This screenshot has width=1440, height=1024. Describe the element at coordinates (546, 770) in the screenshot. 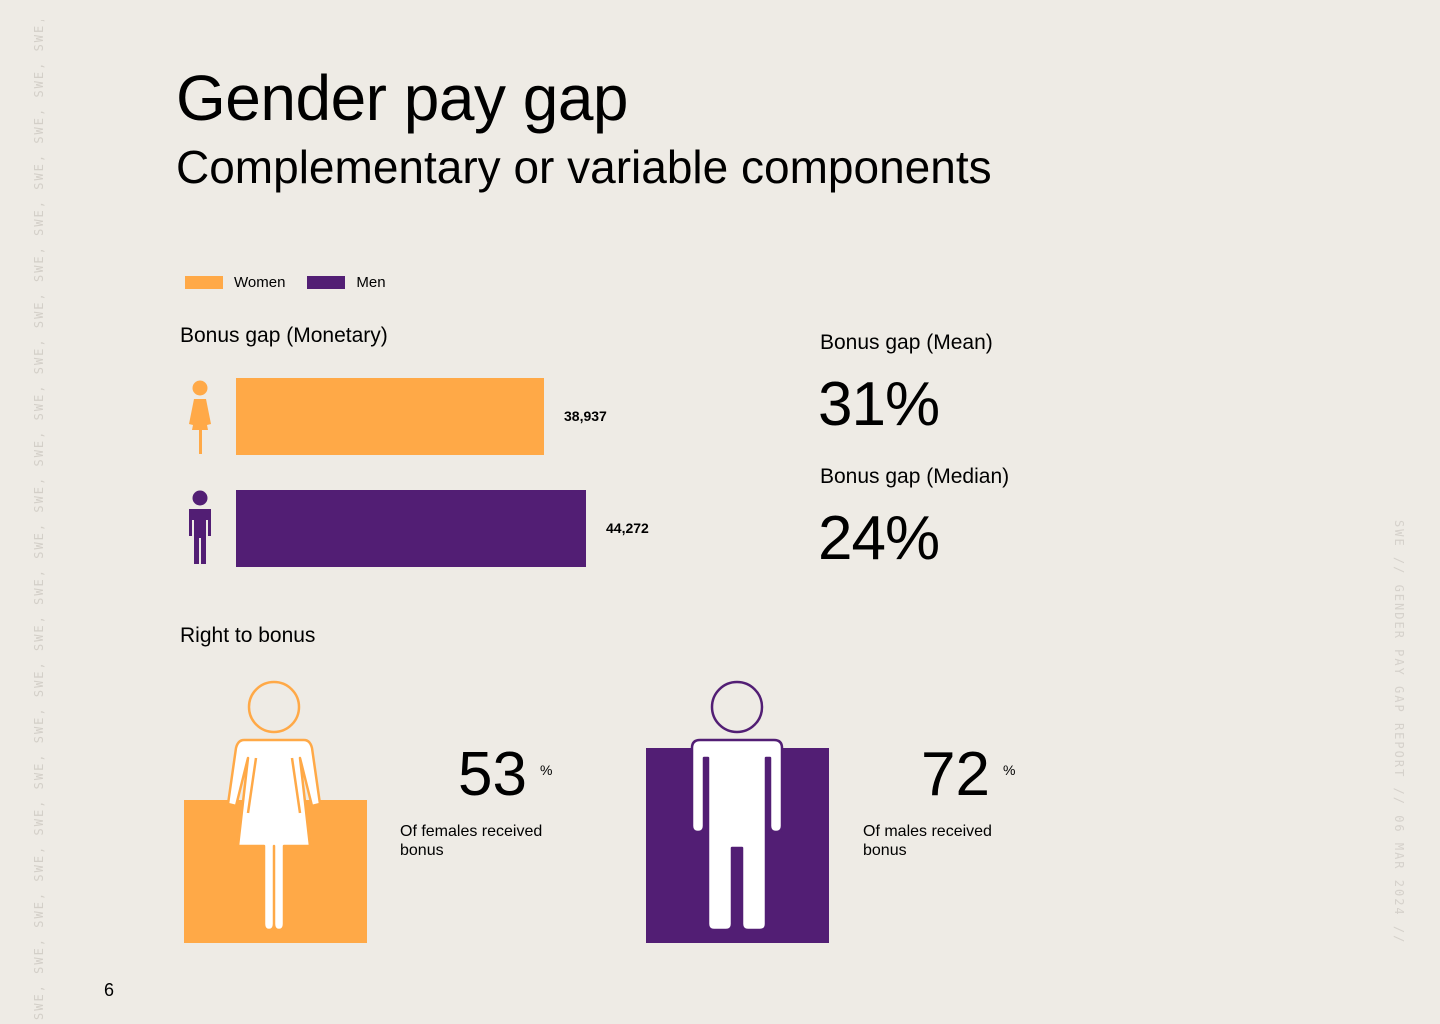

I see `female-percent-sign: %` at that location.